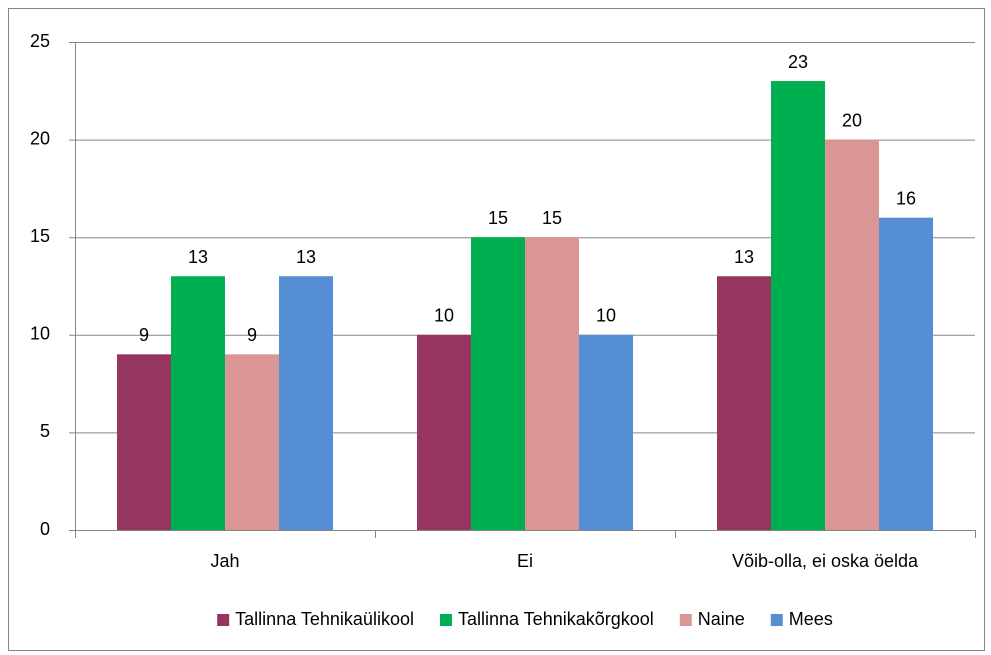 The width and height of the screenshot is (991, 655). I want to click on y-tick-label: 15, so click(40, 236).